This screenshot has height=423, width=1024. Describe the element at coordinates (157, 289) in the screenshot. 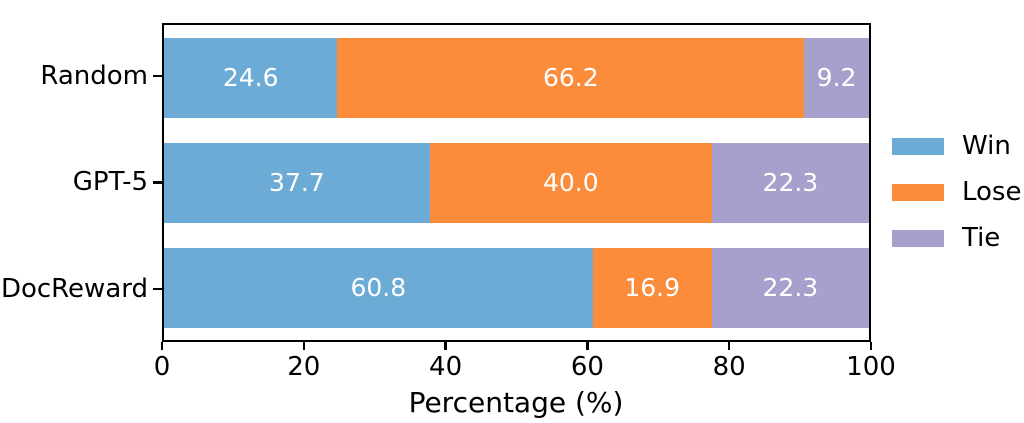

I see `y-tick-mark-docreward` at that location.